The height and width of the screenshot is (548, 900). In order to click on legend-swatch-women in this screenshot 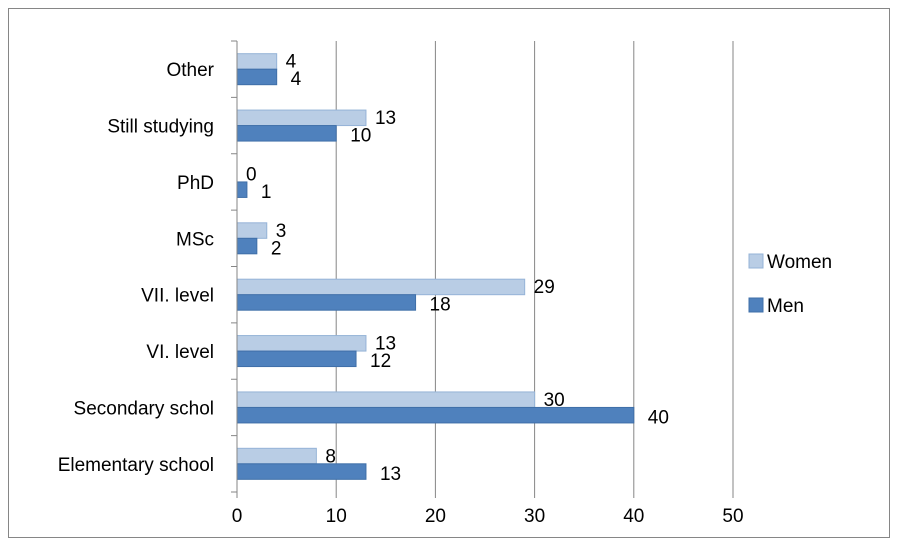, I will do `click(756, 261)`.